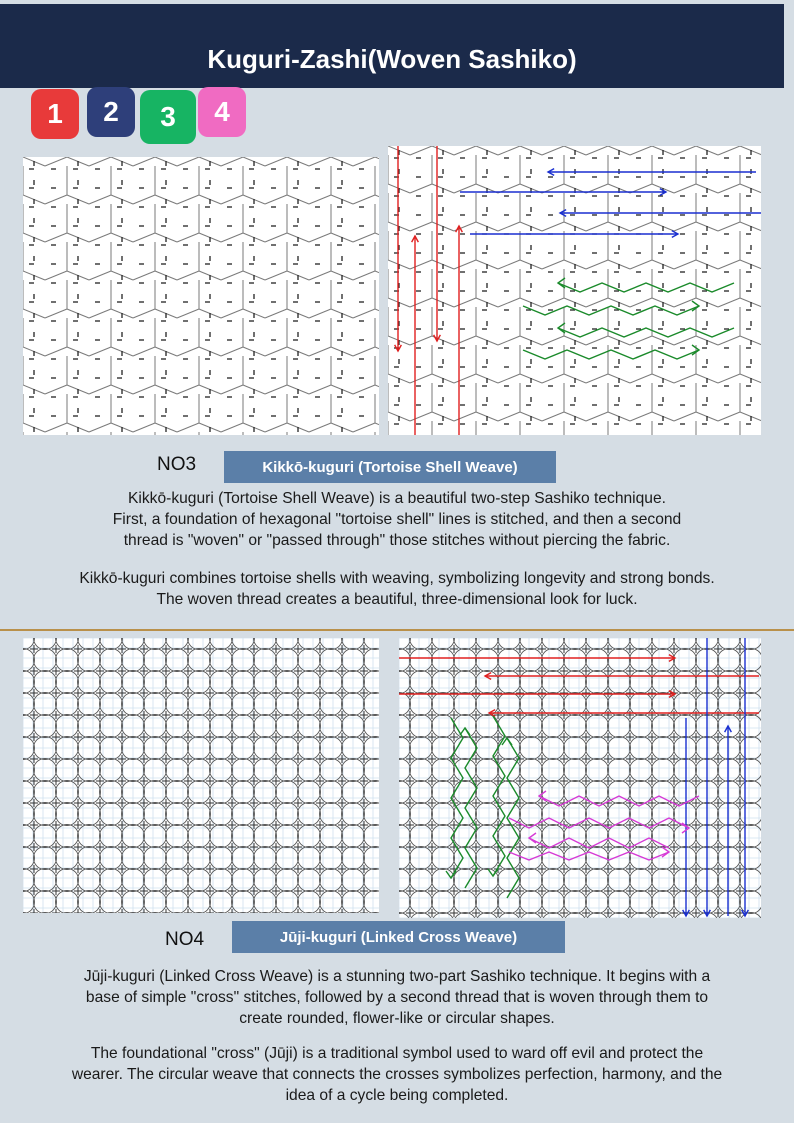  I want to click on cross-pattern-svg, so click(201, 775).